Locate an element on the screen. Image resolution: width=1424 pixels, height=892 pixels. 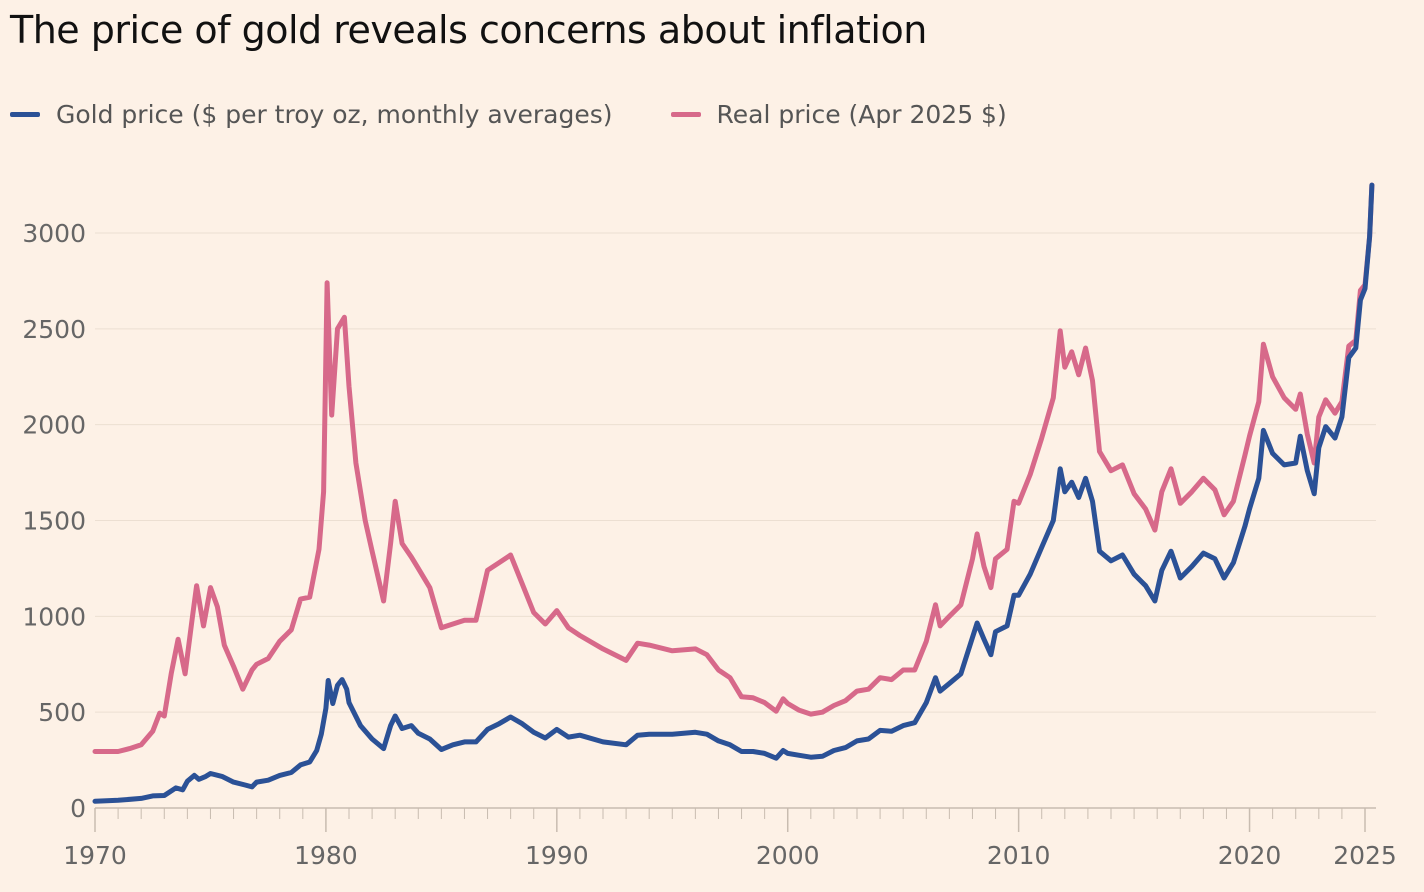
y-tick-label: 3000 is located at coordinates (54, 233).